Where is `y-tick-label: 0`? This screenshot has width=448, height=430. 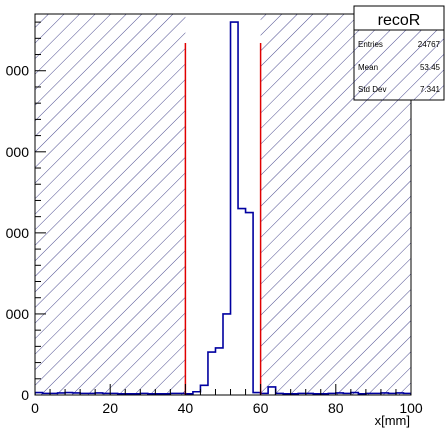 y-tick-label: 0 is located at coordinates (25, 395).